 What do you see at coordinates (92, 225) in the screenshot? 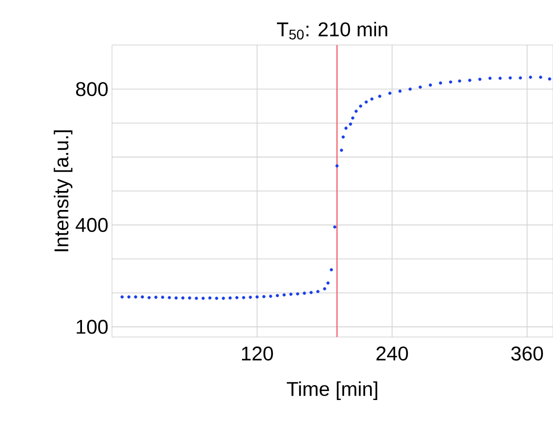
I see `y-tick-label: 400` at bounding box center [92, 225].